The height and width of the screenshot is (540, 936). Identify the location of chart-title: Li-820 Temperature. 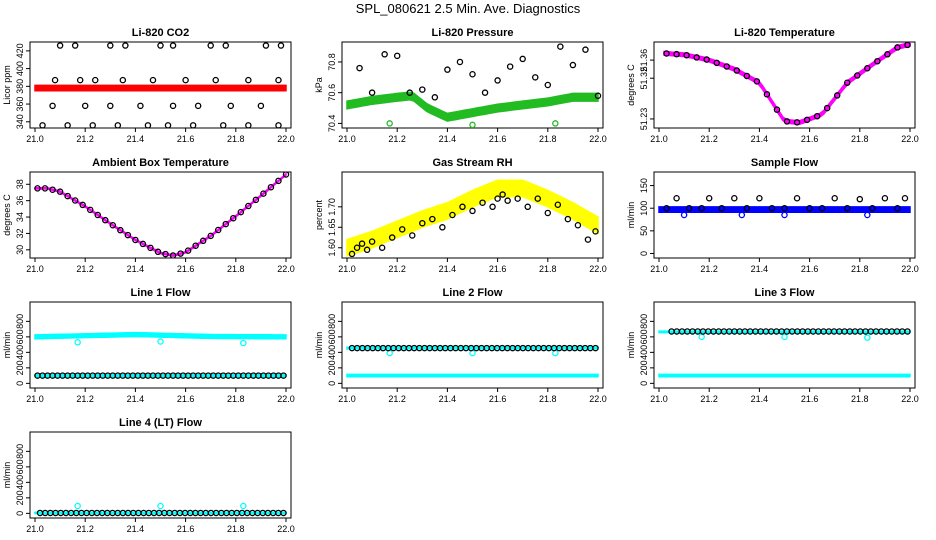
(784, 33).